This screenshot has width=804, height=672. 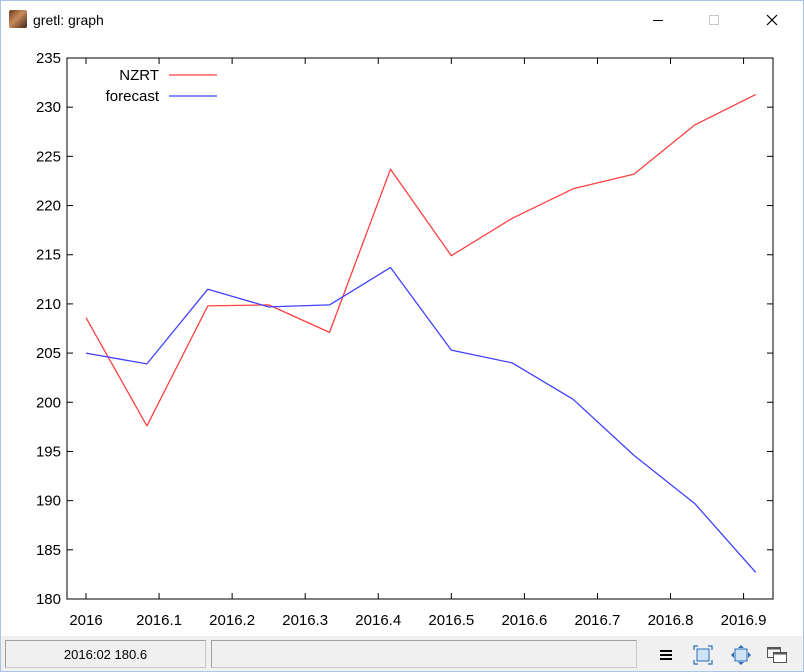 I want to click on y-tick-label: 225, so click(x=48, y=156).